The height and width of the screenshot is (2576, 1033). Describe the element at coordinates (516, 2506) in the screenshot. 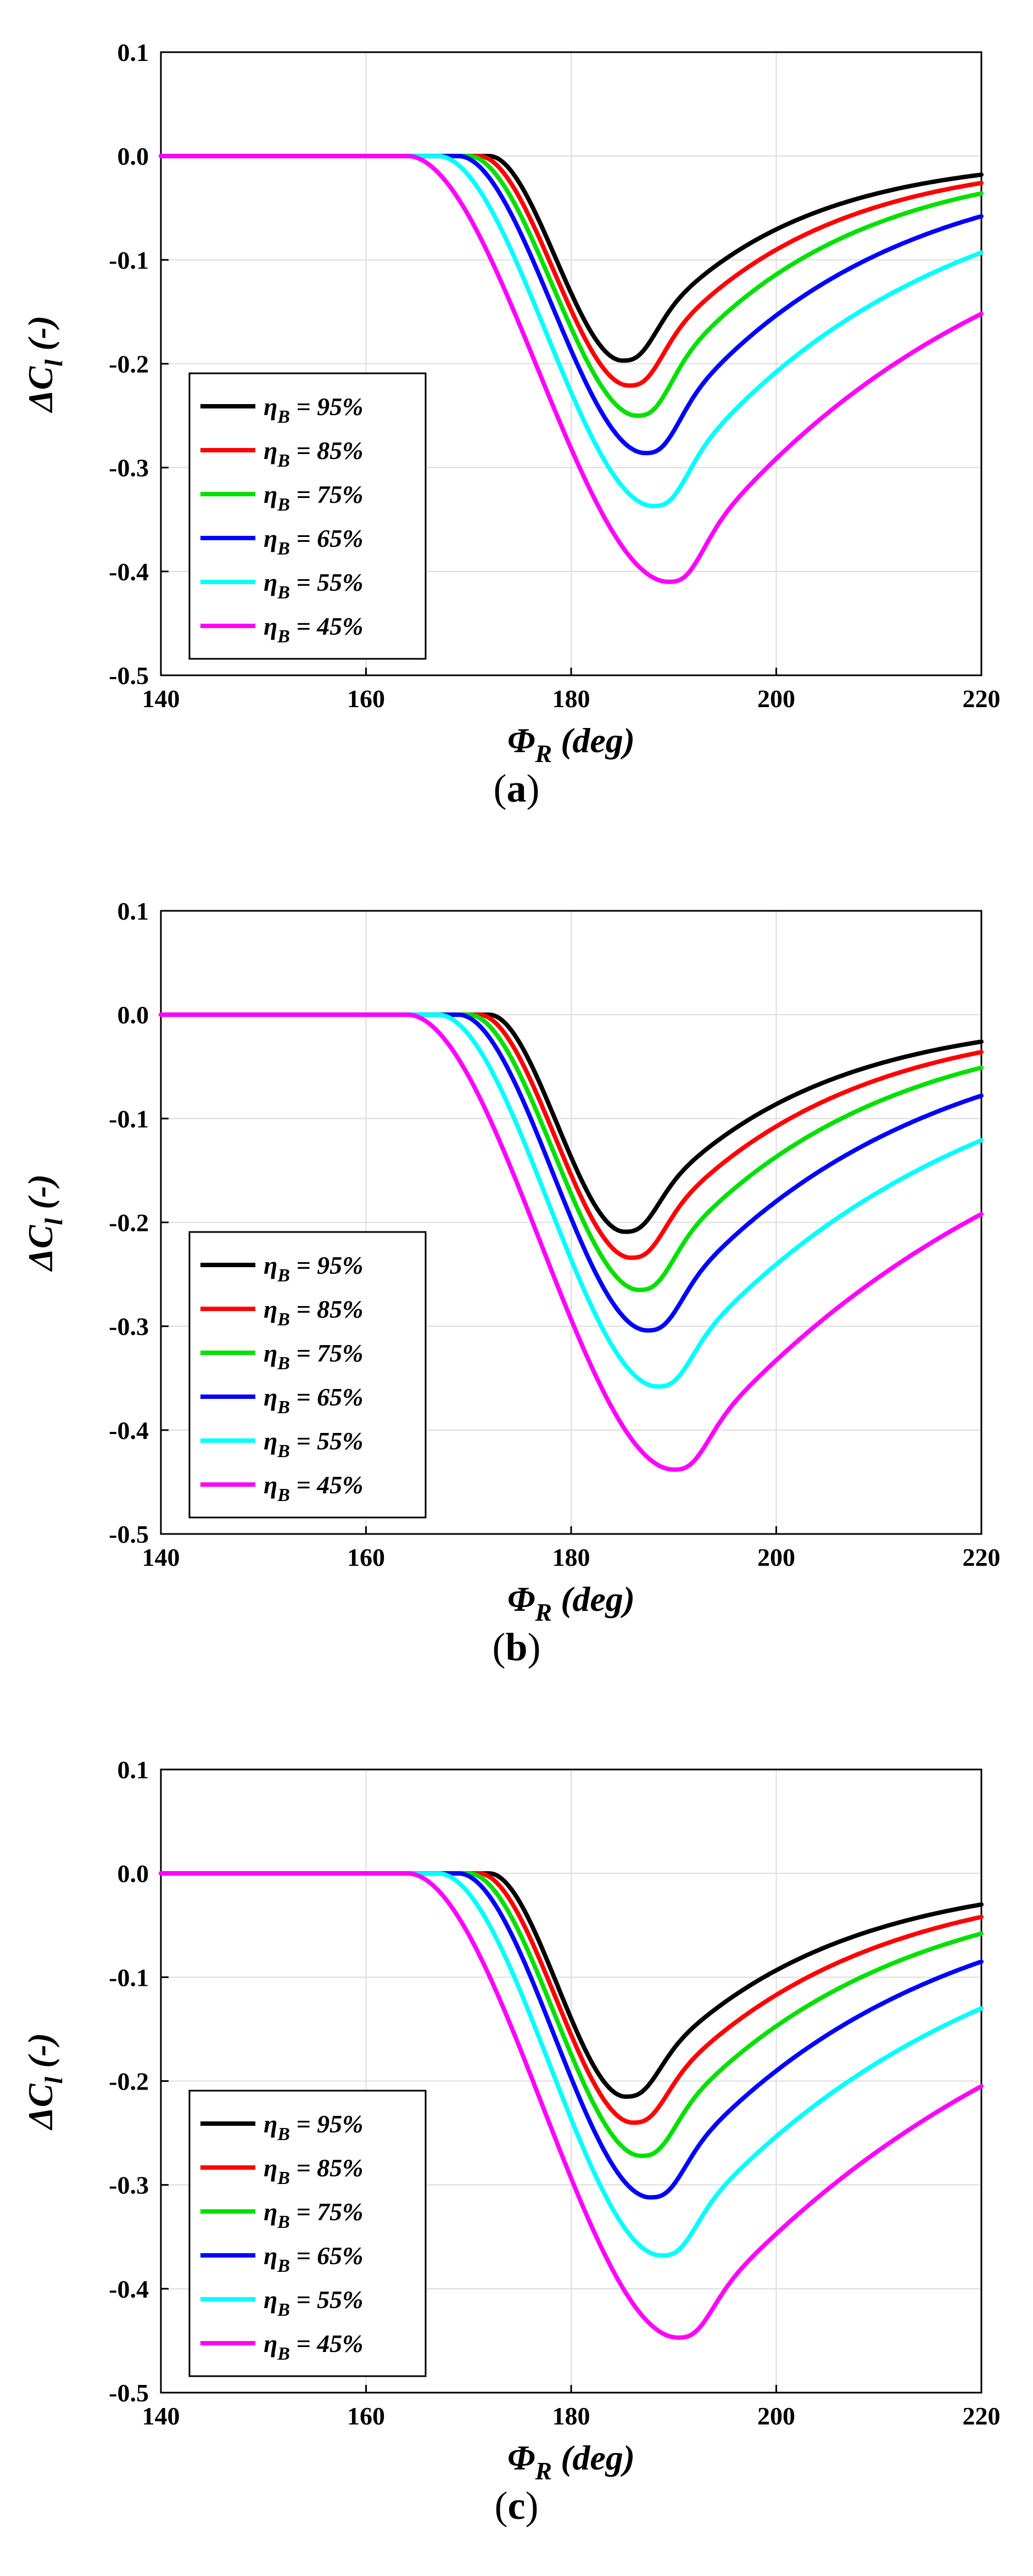

I see `panel-caption: (c)` at that location.